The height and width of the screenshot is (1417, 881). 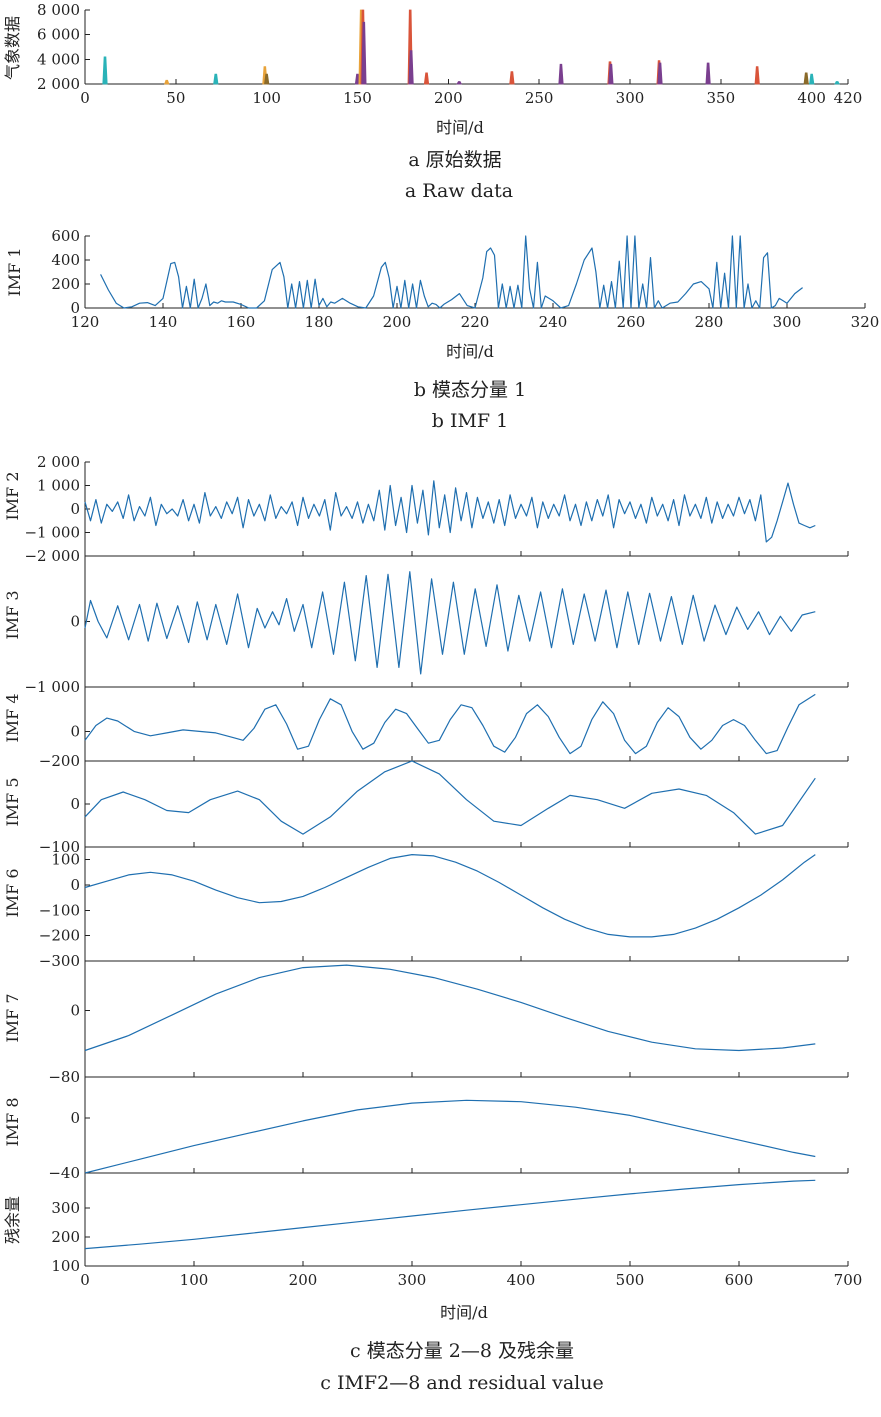 What do you see at coordinates (52, 533) in the screenshot?
I see `imf2-ytick-label: −1 000` at bounding box center [52, 533].